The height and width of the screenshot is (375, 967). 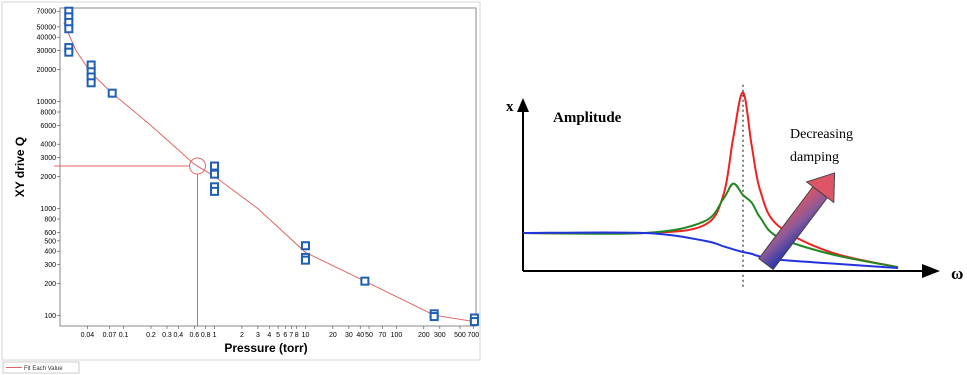 I want to click on x-tick-label: 7, so click(x=291, y=335).